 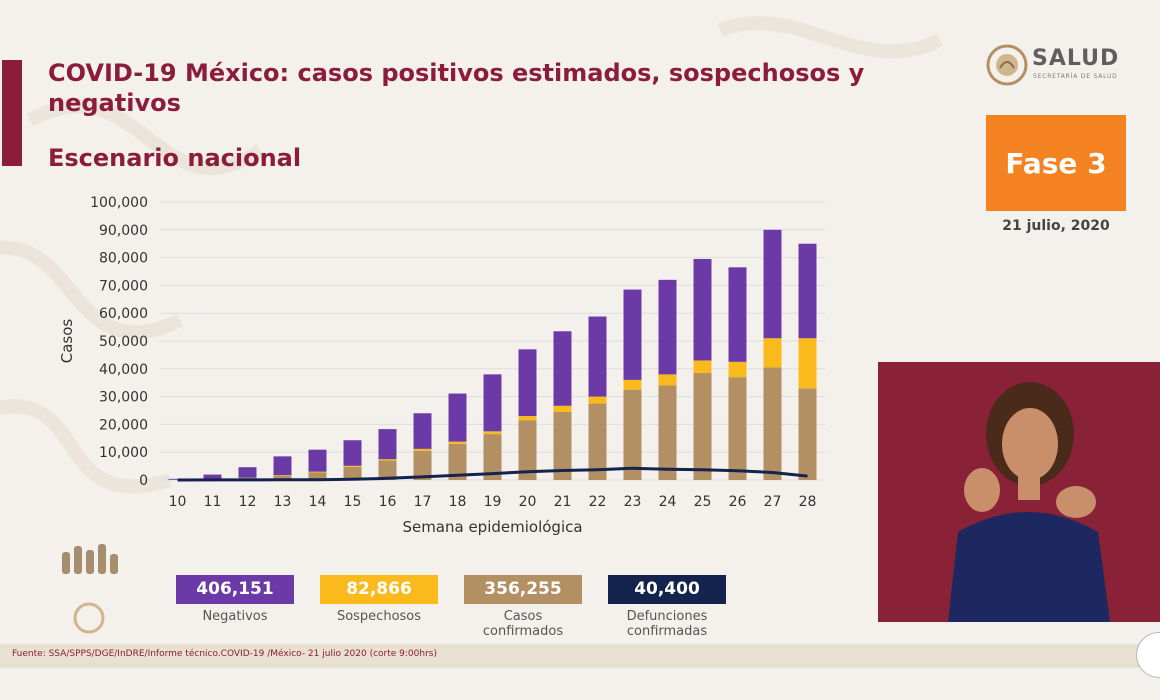 What do you see at coordinates (1007, 65) in the screenshot?
I see `national-seal-icon` at bounding box center [1007, 65].